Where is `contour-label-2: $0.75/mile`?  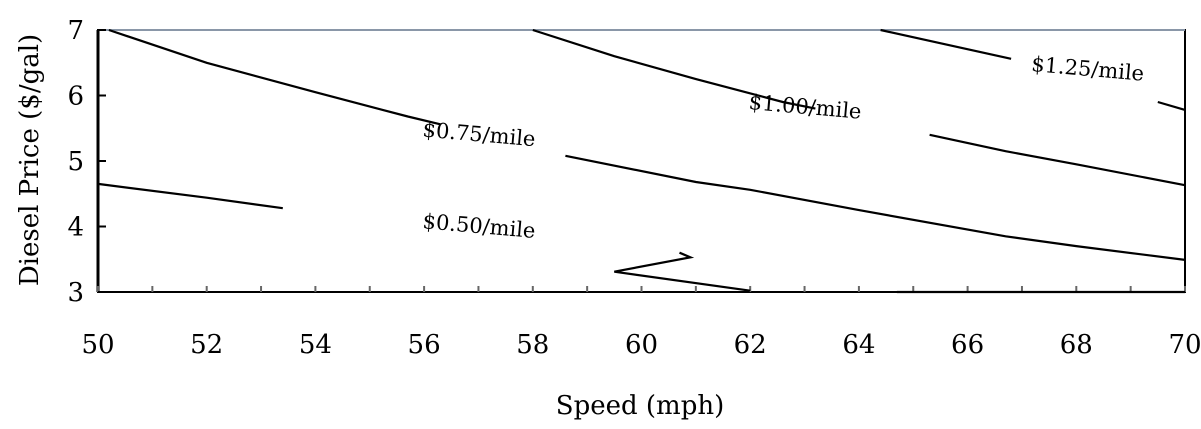 contour-label-2: $0.75/mile is located at coordinates (479, 134).